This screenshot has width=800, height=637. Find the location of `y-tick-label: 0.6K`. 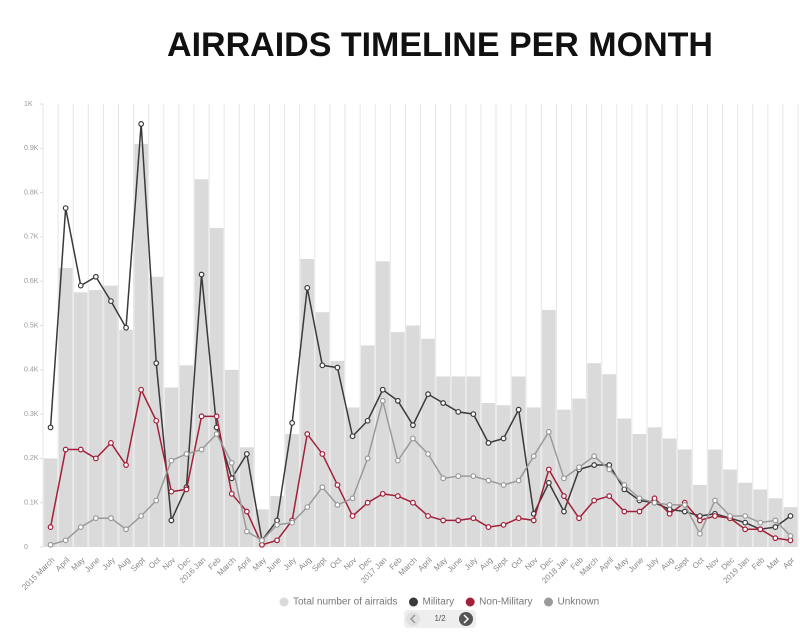

y-tick-label: 0.6K is located at coordinates (31, 281).